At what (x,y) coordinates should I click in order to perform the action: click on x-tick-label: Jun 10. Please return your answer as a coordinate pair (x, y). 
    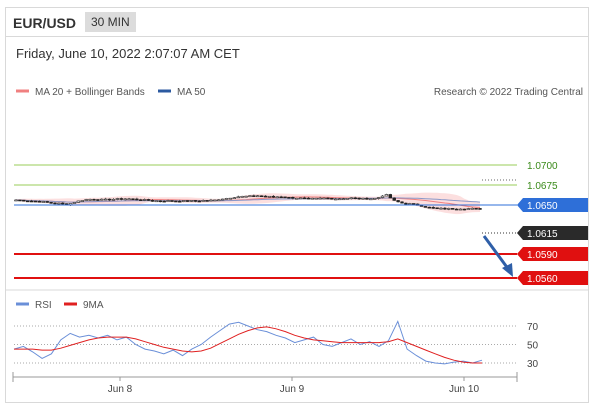
    Looking at the image, I should click on (464, 389).